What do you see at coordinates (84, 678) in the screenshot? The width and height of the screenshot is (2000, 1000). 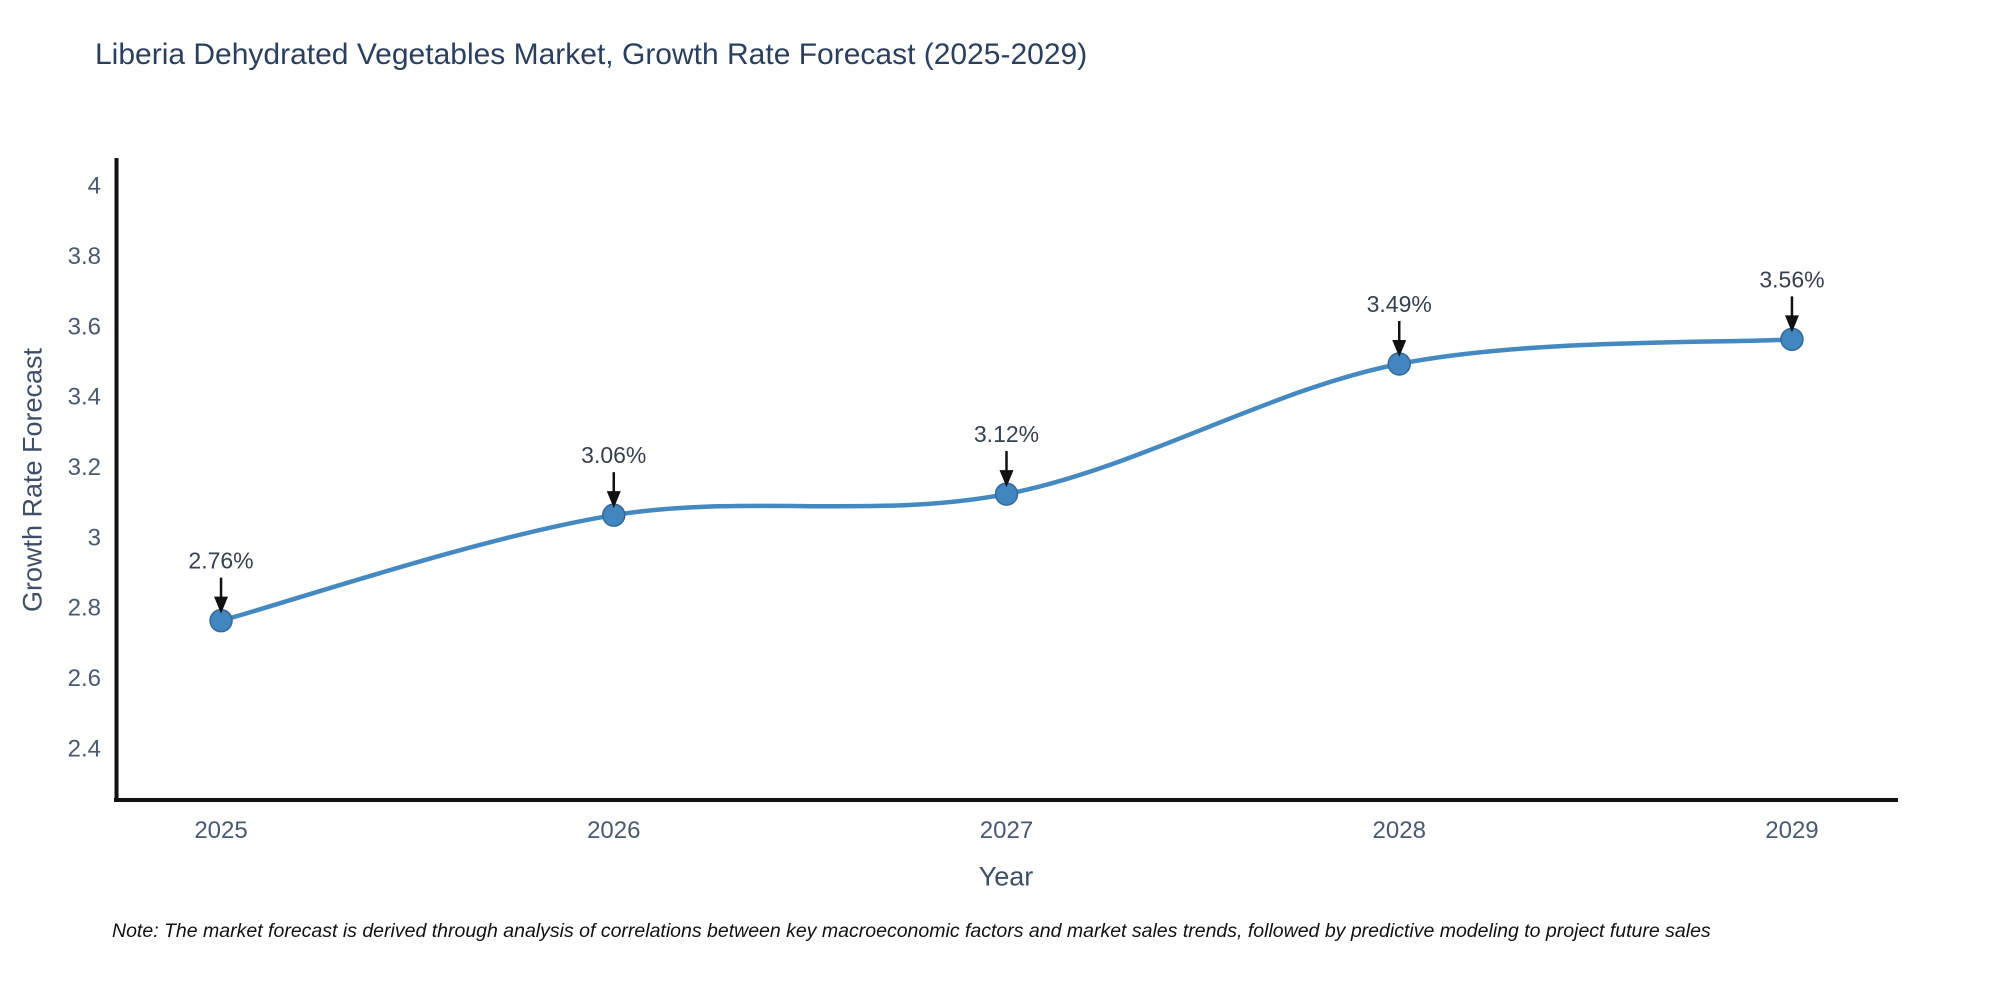 I see `y-tick-label: 2.6` at bounding box center [84, 678].